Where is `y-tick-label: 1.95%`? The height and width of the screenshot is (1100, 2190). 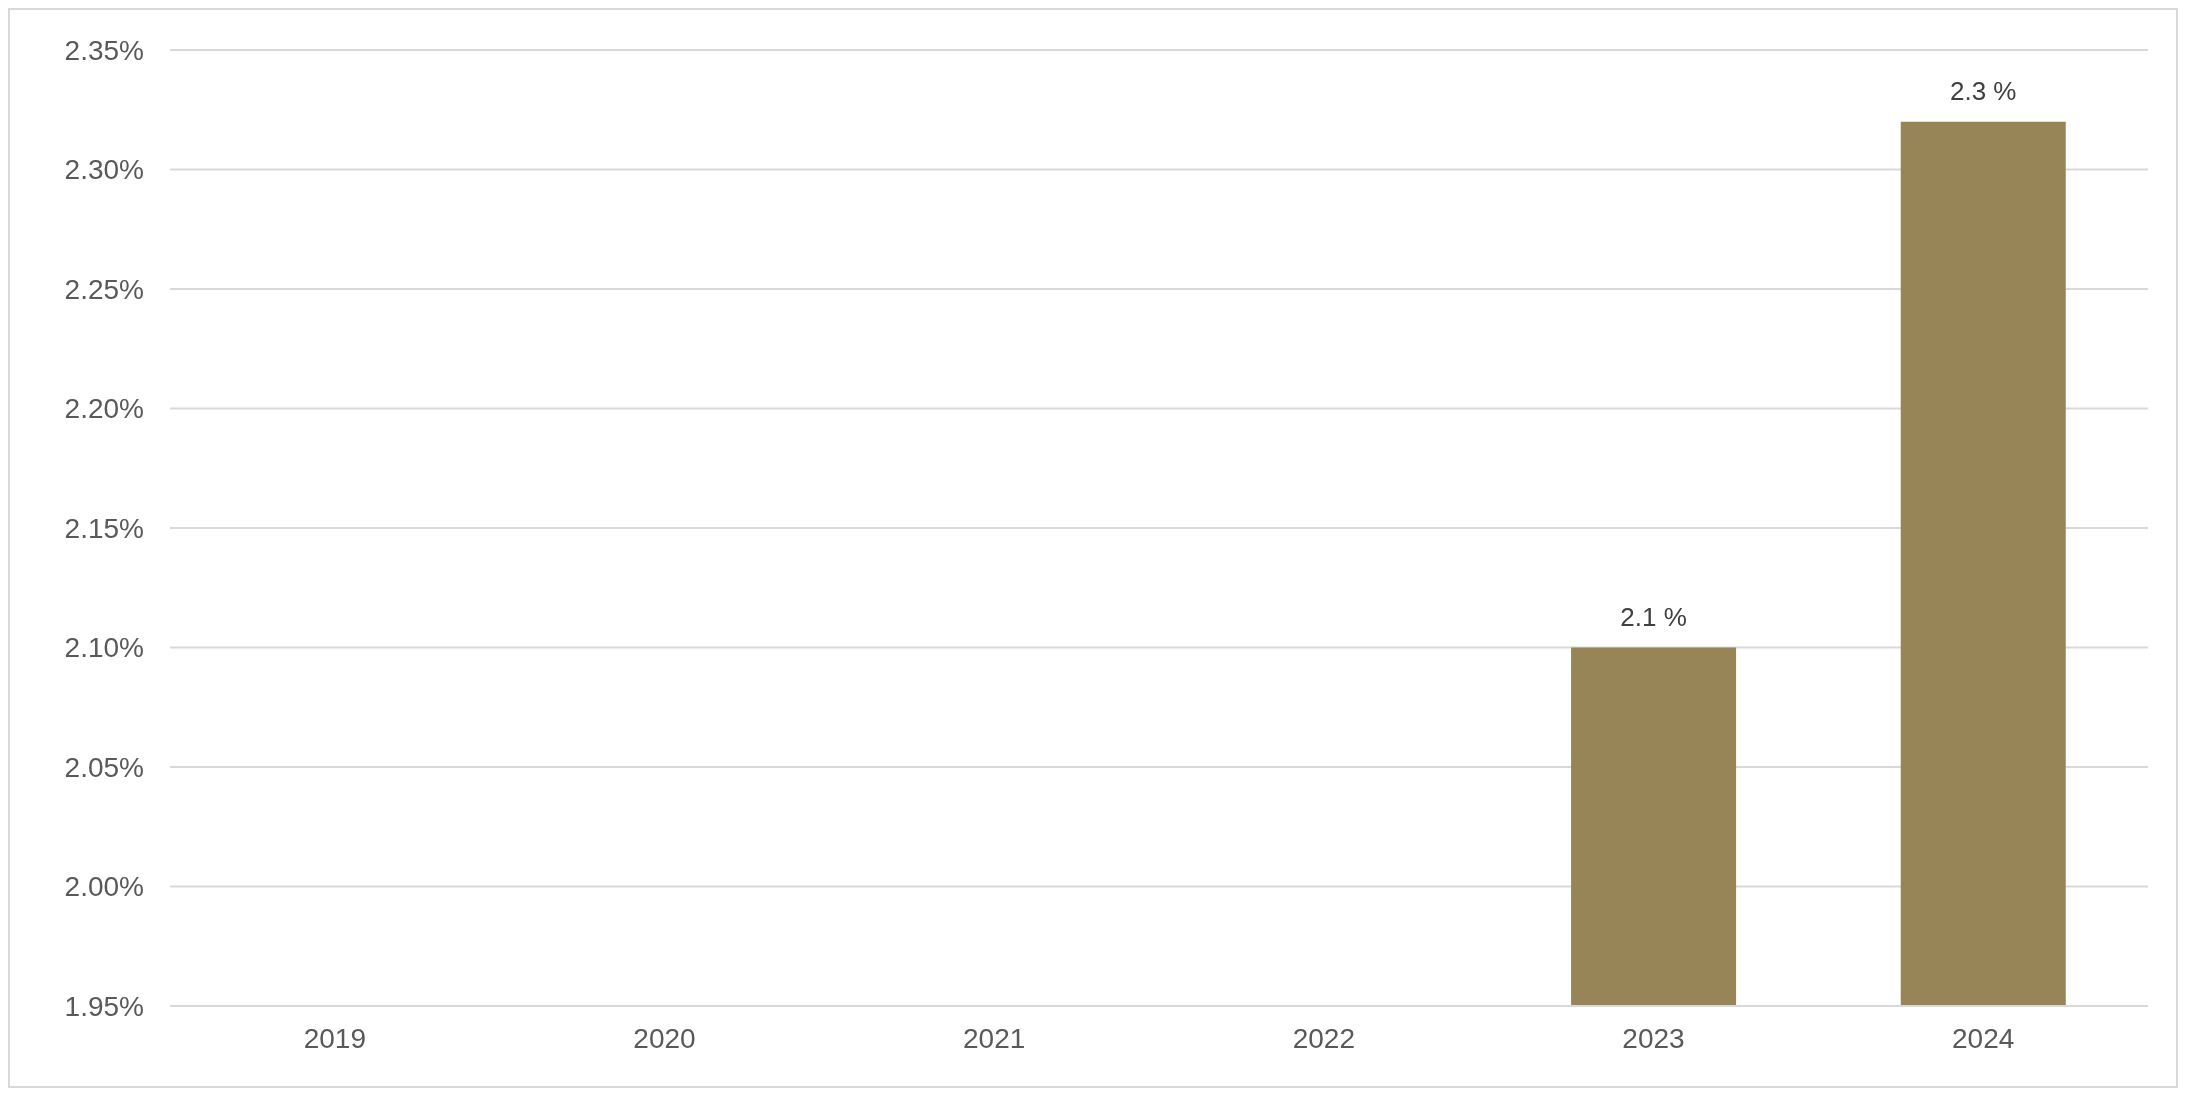 y-tick-label: 1.95% is located at coordinates (104, 1006).